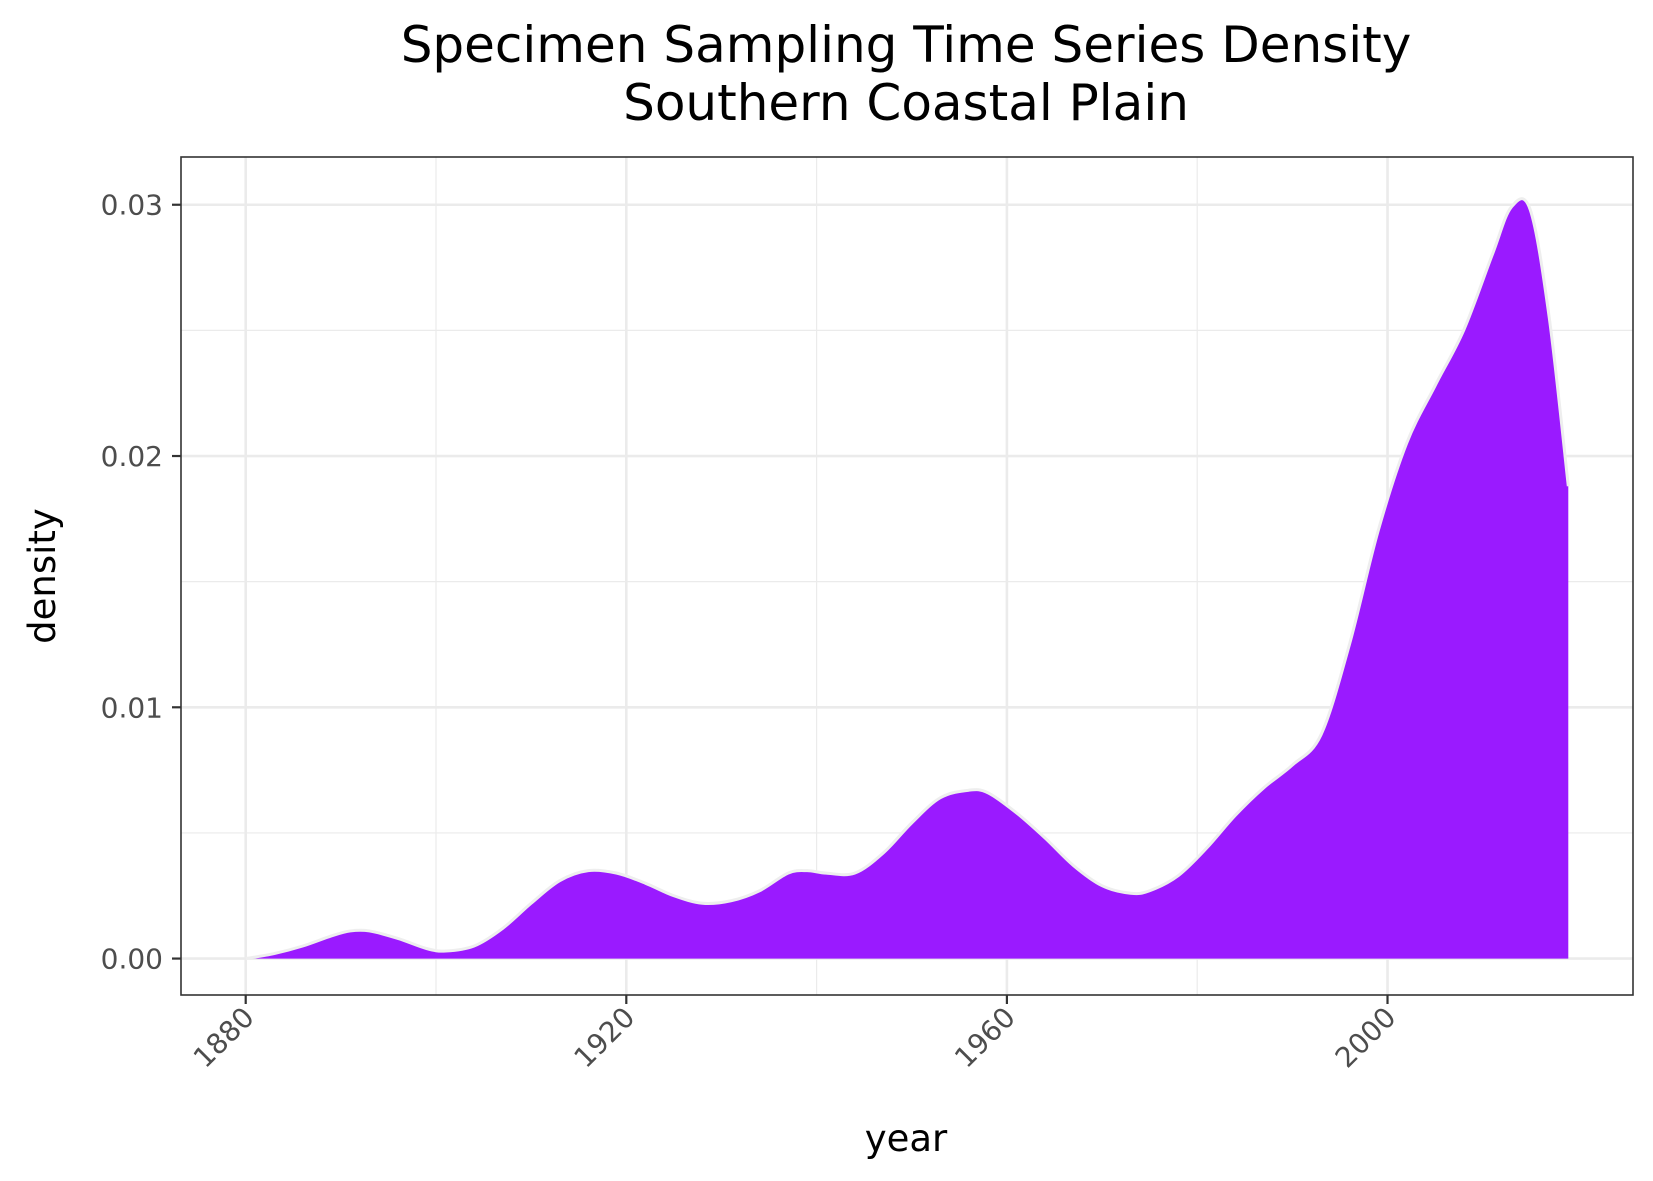  I want to click on x-tick-label: 2000, so click(1366, 1038).